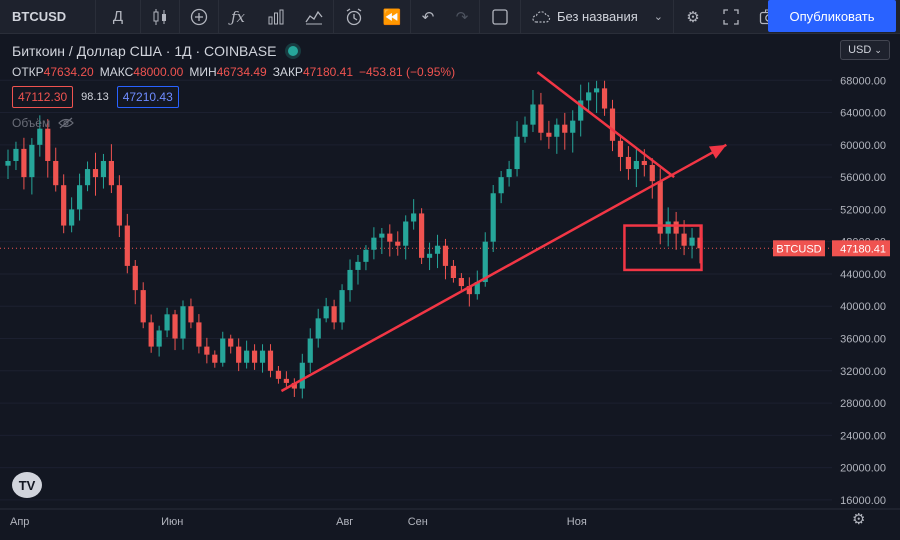 The image size is (900, 540). What do you see at coordinates (428, 17) in the screenshot?
I see `undo-button: ↶` at bounding box center [428, 17].